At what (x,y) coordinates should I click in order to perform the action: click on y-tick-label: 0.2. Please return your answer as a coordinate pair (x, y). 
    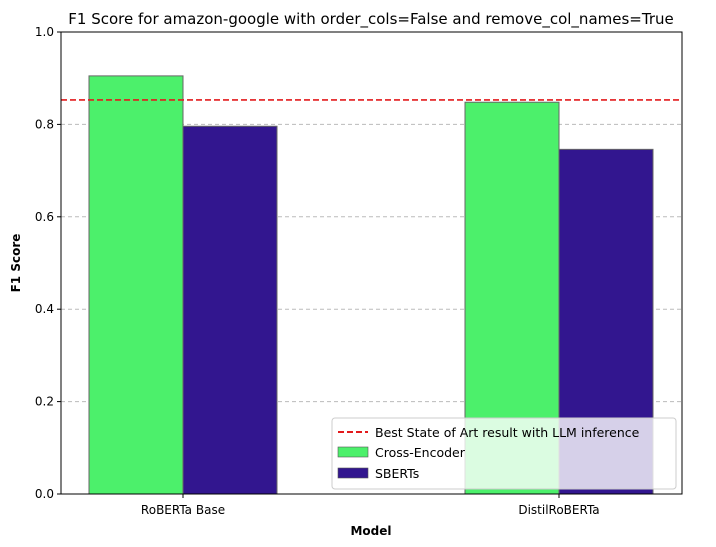
    Looking at the image, I should click on (44, 402).